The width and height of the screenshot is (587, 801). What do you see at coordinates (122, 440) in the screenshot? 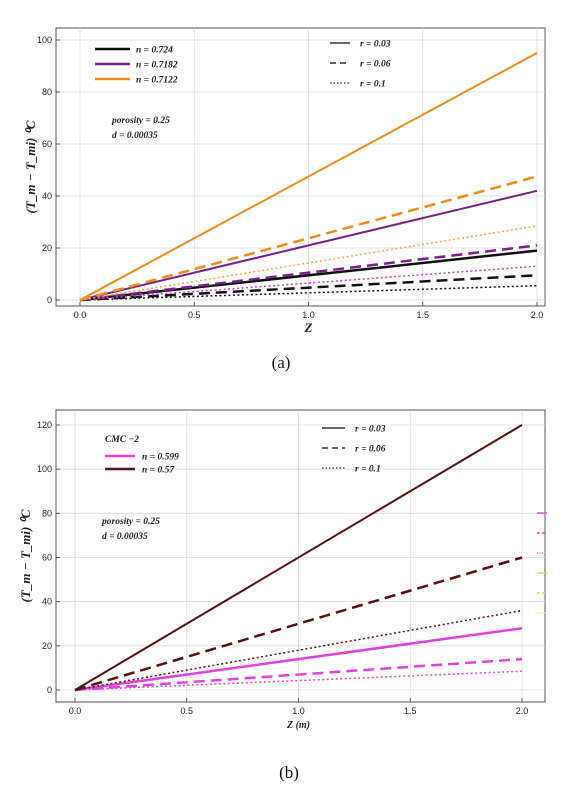
I see `legend-title: CMC −2` at bounding box center [122, 440].